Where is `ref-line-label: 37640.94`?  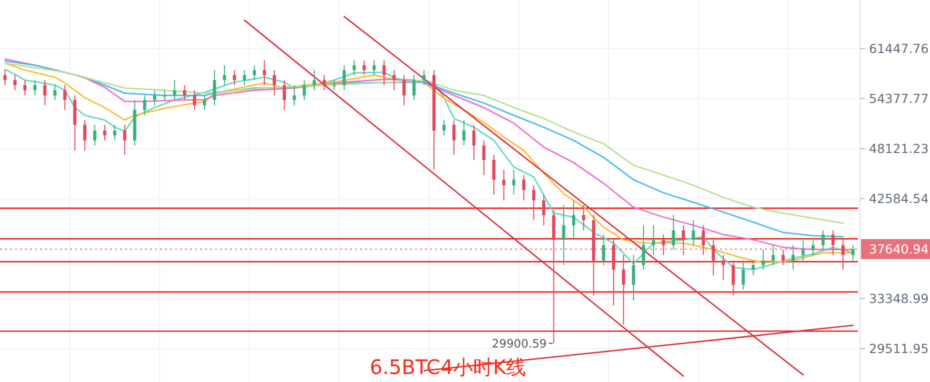
ref-line-label: 37640.94 is located at coordinates (899, 249).